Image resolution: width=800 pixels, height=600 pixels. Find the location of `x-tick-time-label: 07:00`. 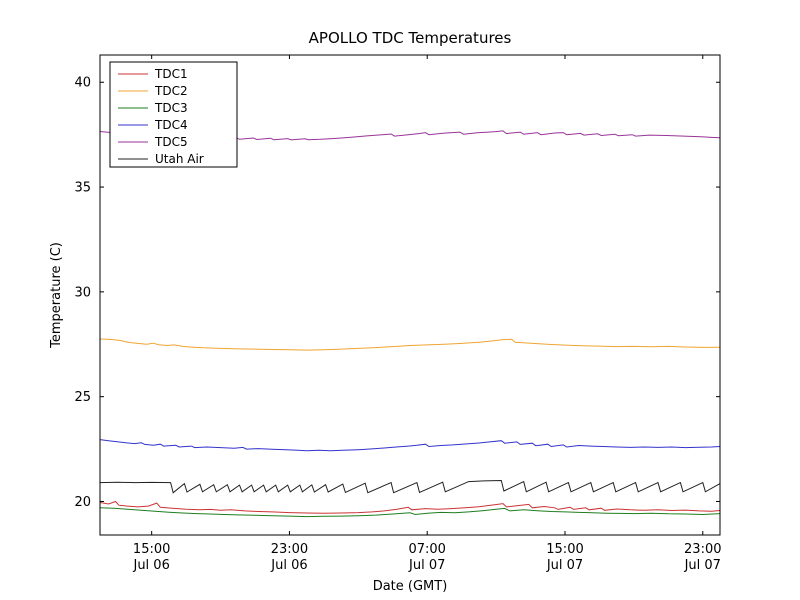

x-tick-time-label: 07:00 is located at coordinates (426, 549).